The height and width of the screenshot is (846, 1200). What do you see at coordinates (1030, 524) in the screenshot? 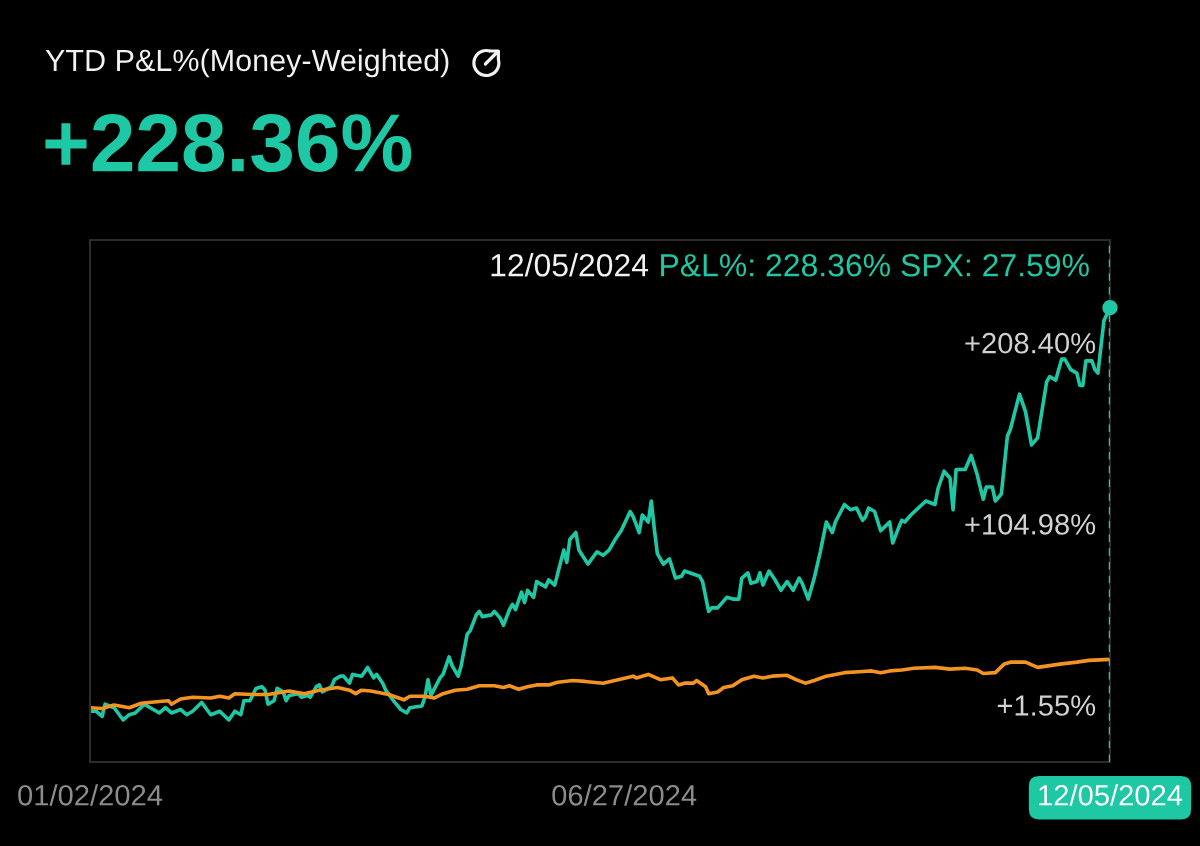
I see `y-tick-label: +104.98%` at bounding box center [1030, 524].